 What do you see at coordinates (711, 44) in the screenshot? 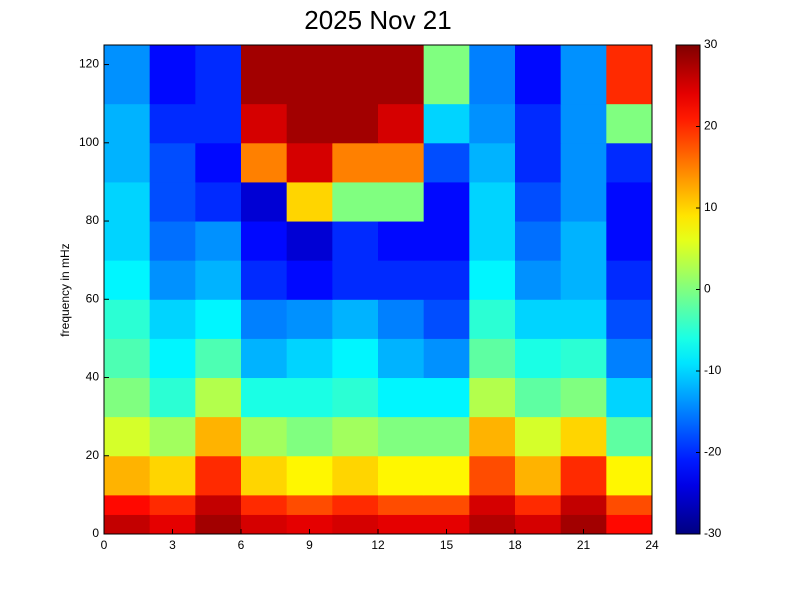
I see `colorbar-tick-label: 30` at bounding box center [711, 44].